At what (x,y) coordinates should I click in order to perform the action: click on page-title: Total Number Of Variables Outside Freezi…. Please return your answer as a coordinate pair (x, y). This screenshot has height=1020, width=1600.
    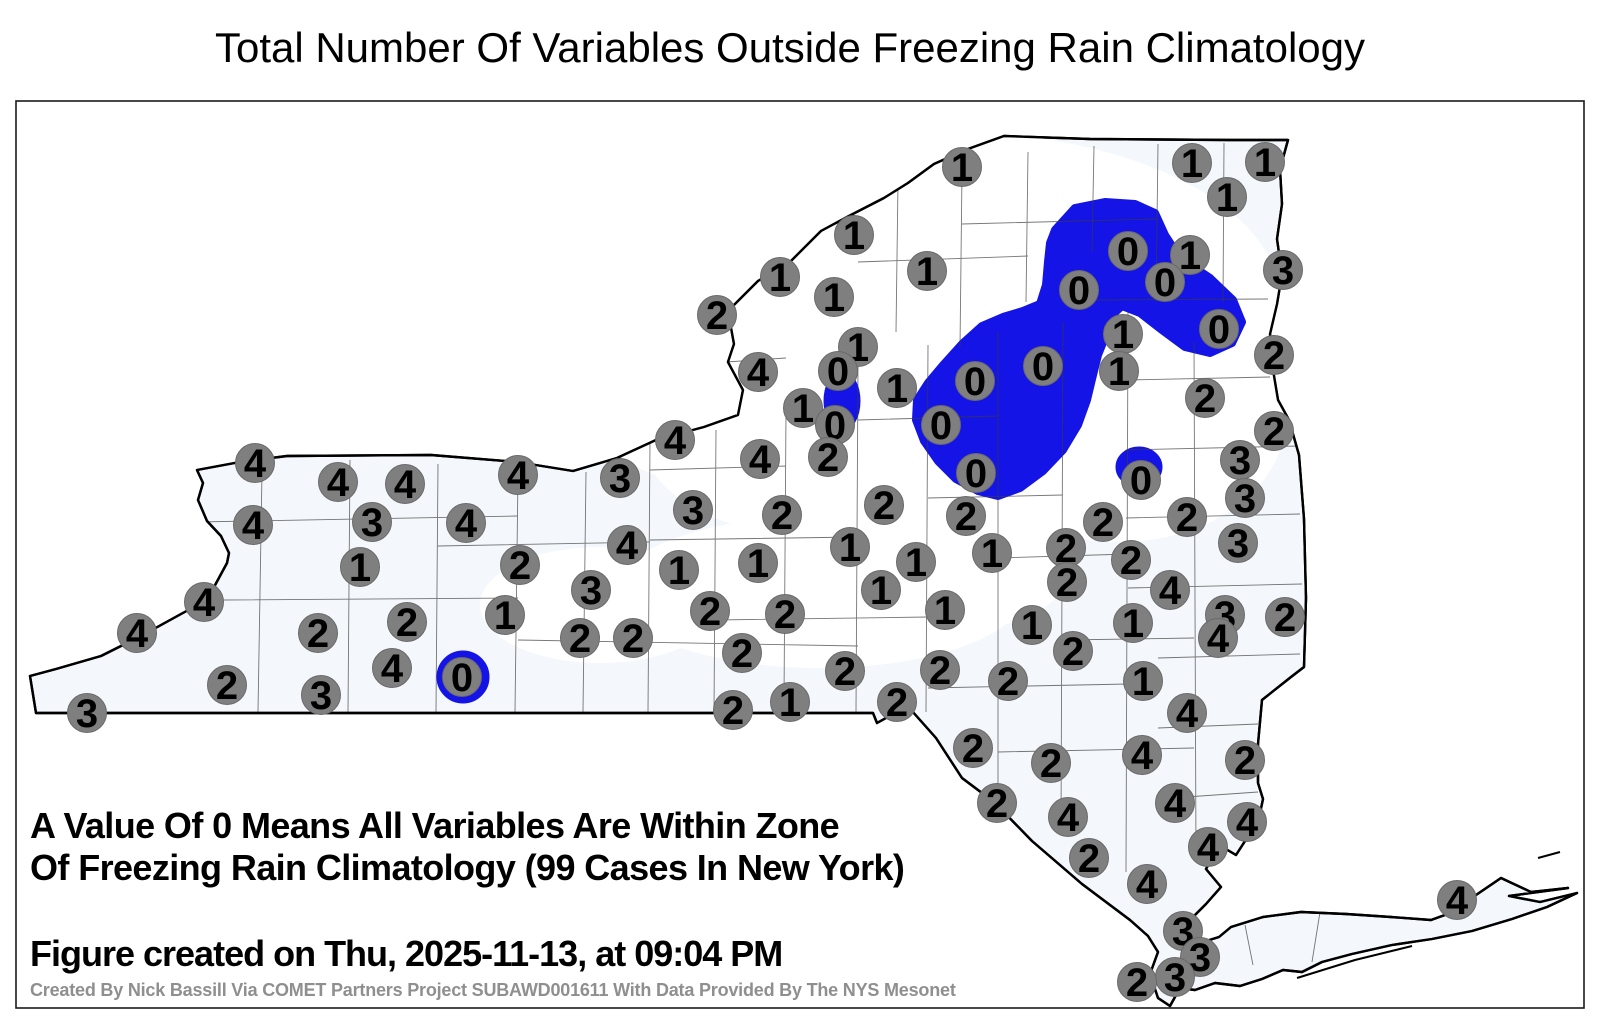
    Looking at the image, I should click on (790, 47).